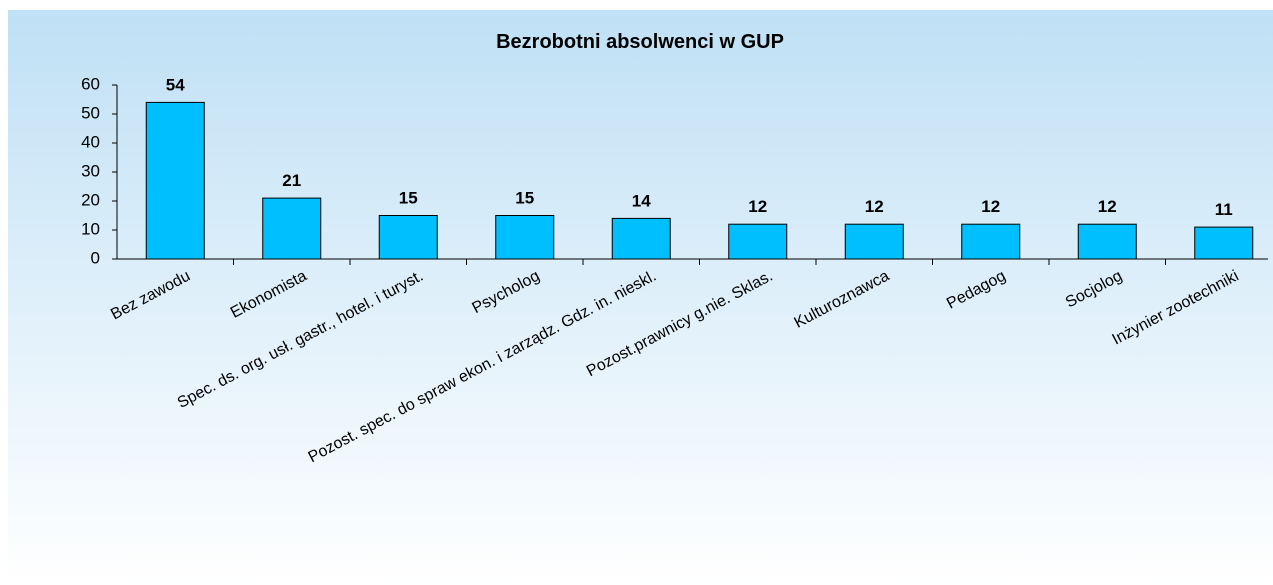  What do you see at coordinates (640, 42) in the screenshot?
I see `chart-title: Bezrobotni absolwenci w GUP` at bounding box center [640, 42].